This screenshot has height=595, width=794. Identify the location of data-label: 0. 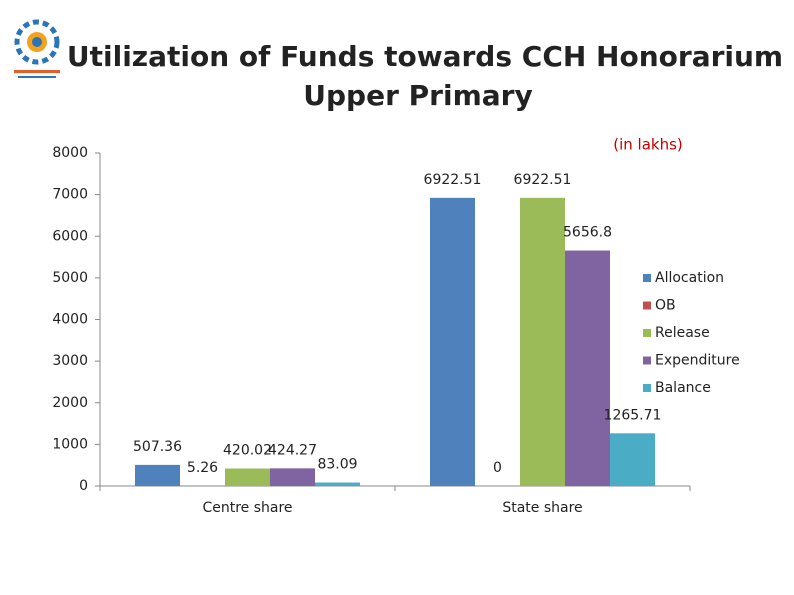
(497, 468).